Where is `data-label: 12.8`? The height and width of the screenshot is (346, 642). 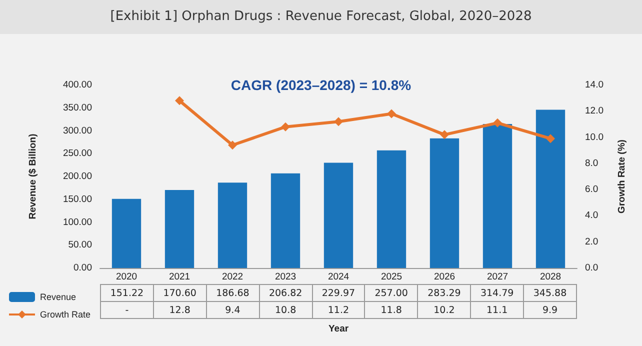 data-label: 12.8 is located at coordinates (179, 310).